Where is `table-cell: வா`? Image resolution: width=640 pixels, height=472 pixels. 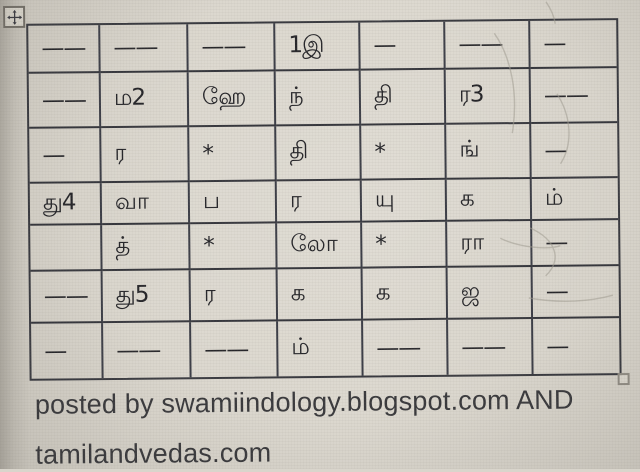 table-cell: வா is located at coordinates (146, 203).